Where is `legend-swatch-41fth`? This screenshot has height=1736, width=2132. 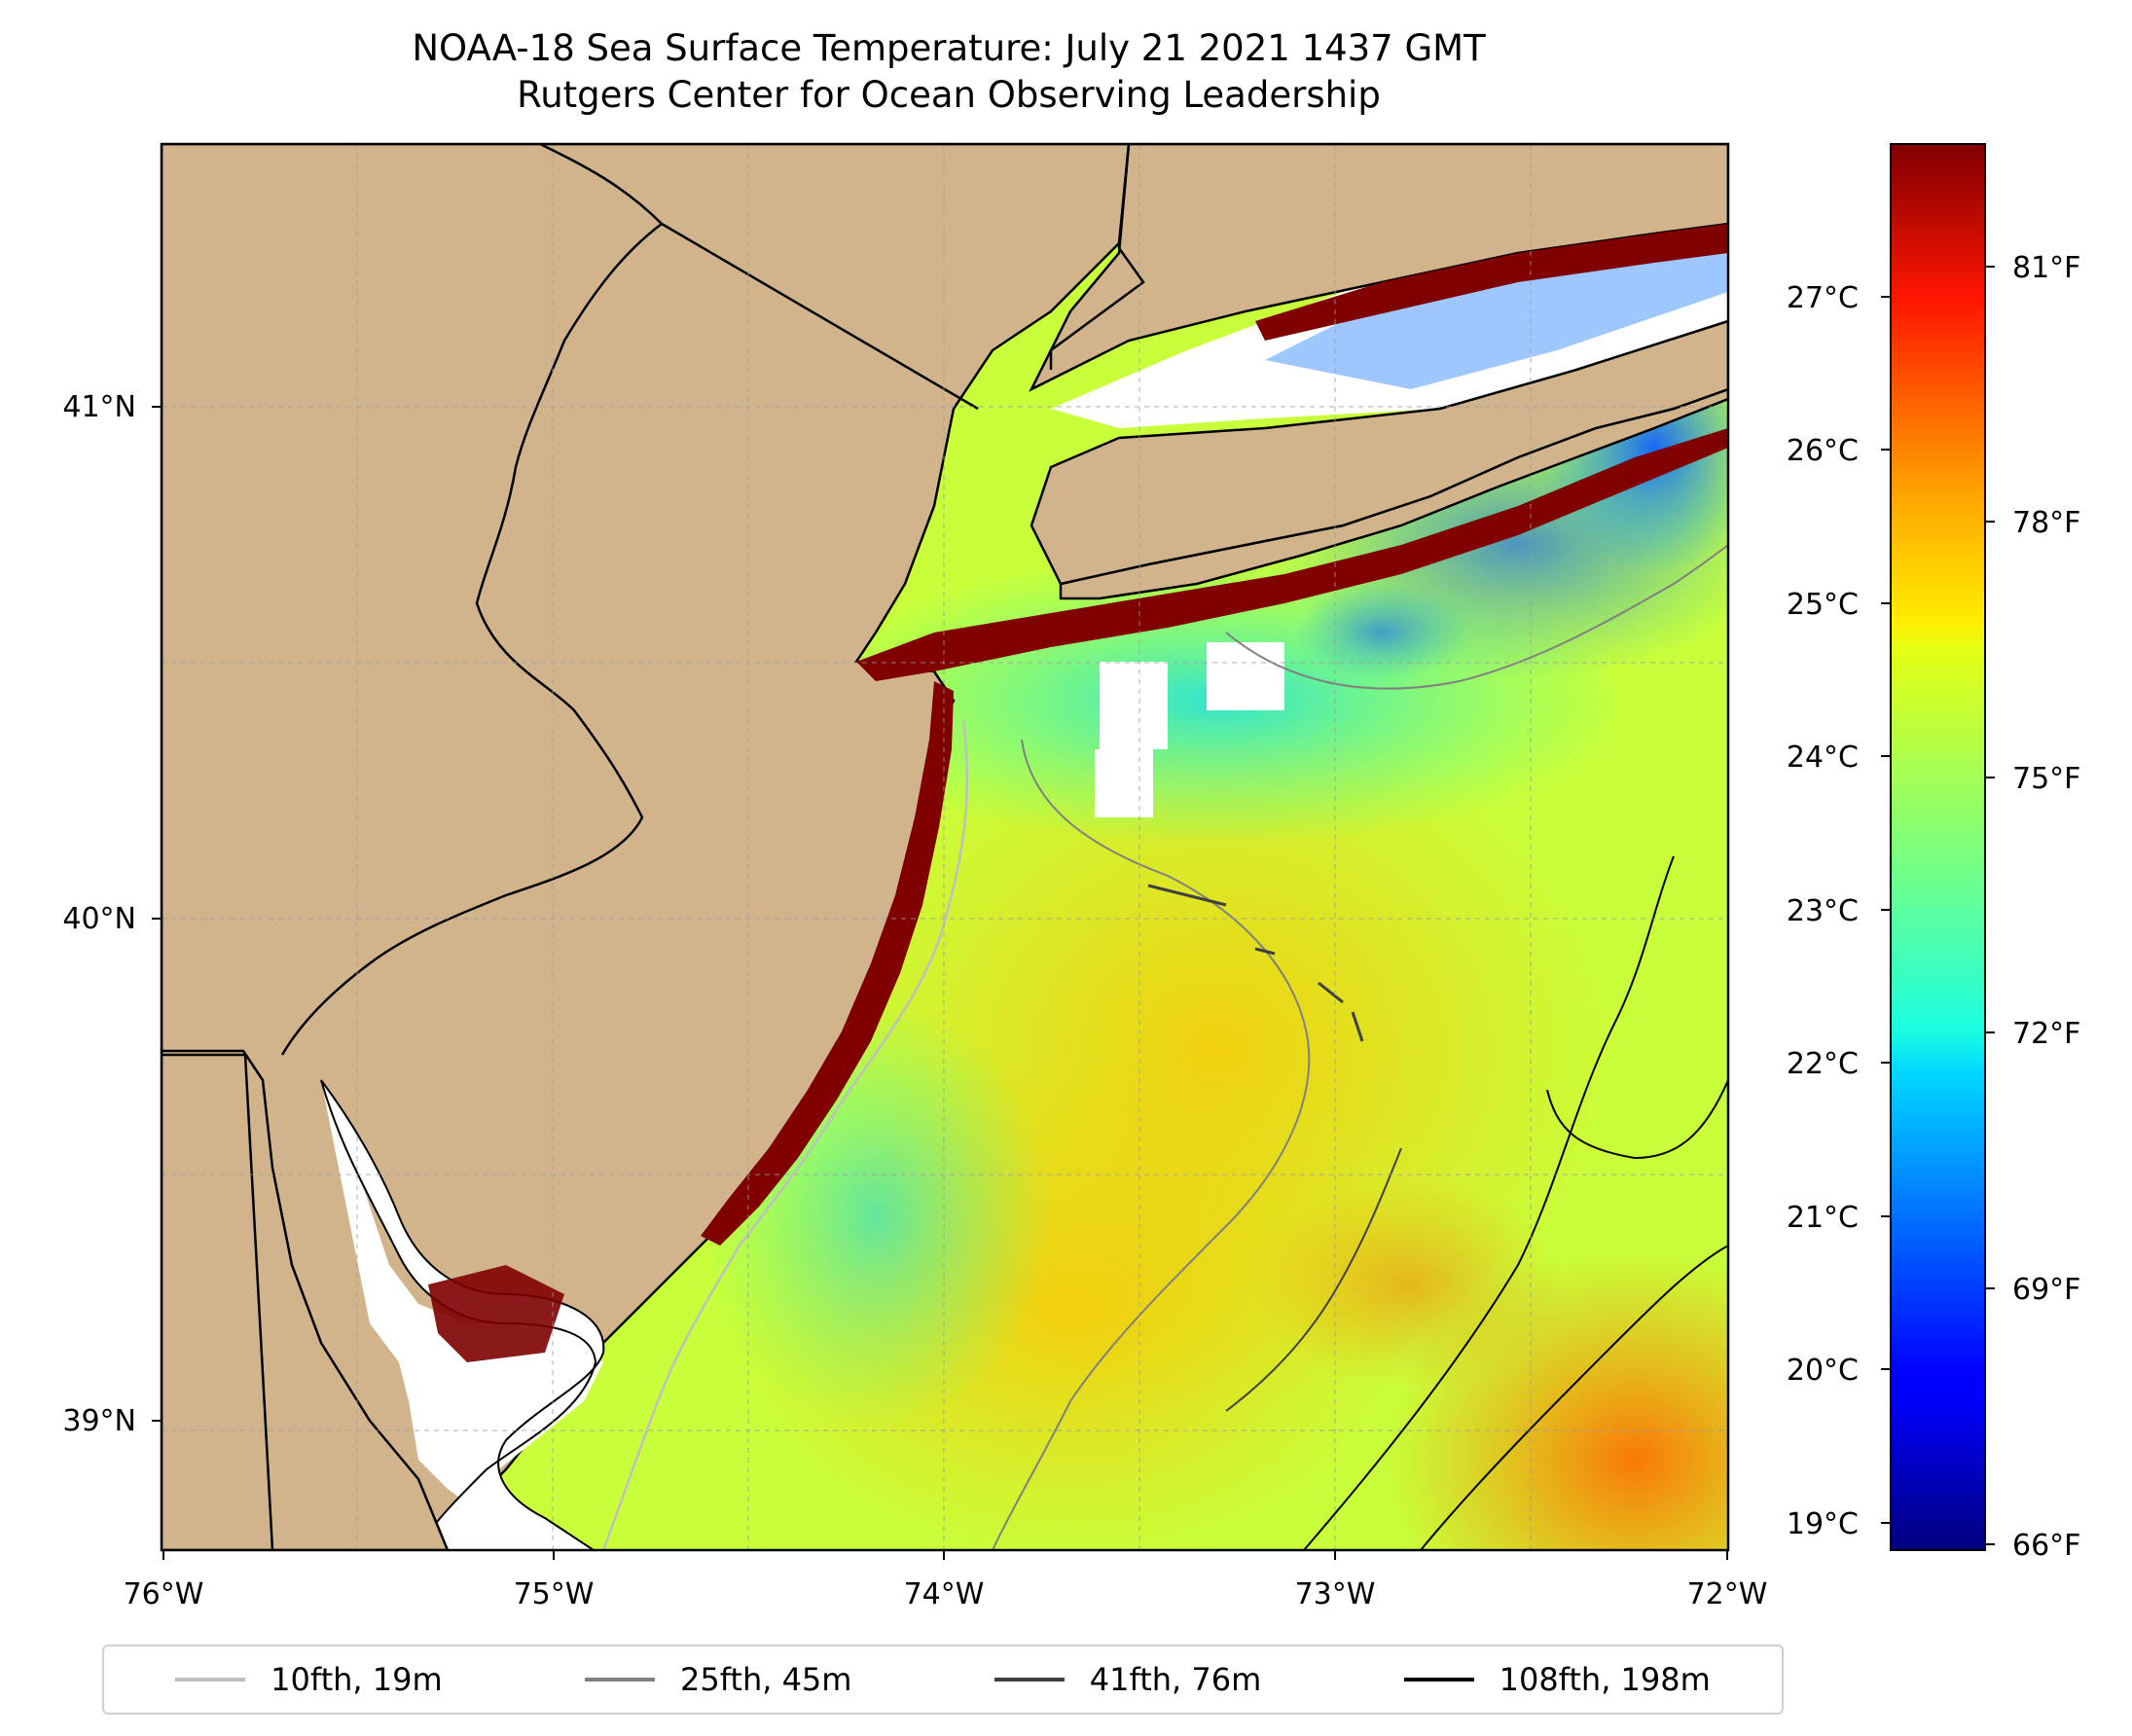
legend-swatch-41fth is located at coordinates (1030, 1680).